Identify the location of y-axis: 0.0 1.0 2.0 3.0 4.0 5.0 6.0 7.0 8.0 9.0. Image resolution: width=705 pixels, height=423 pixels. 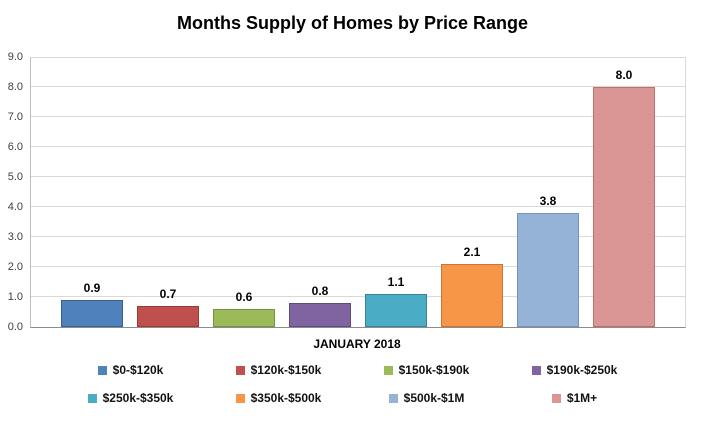
(12, 192).